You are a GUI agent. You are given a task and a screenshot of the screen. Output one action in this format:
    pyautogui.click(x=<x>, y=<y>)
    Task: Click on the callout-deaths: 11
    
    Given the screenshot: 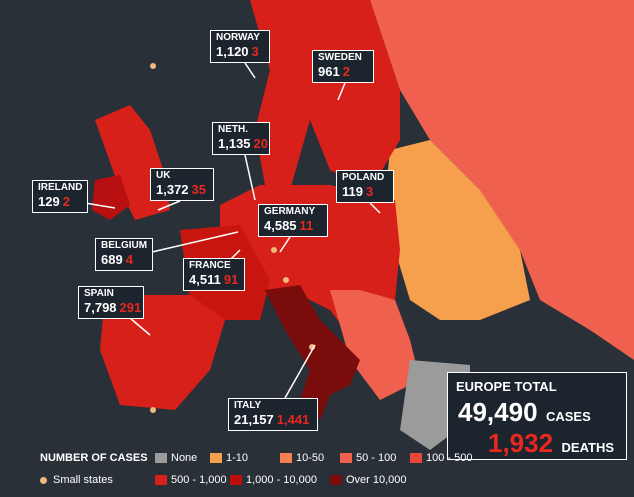 What is the action you would take?
    pyautogui.click(x=306, y=225)
    